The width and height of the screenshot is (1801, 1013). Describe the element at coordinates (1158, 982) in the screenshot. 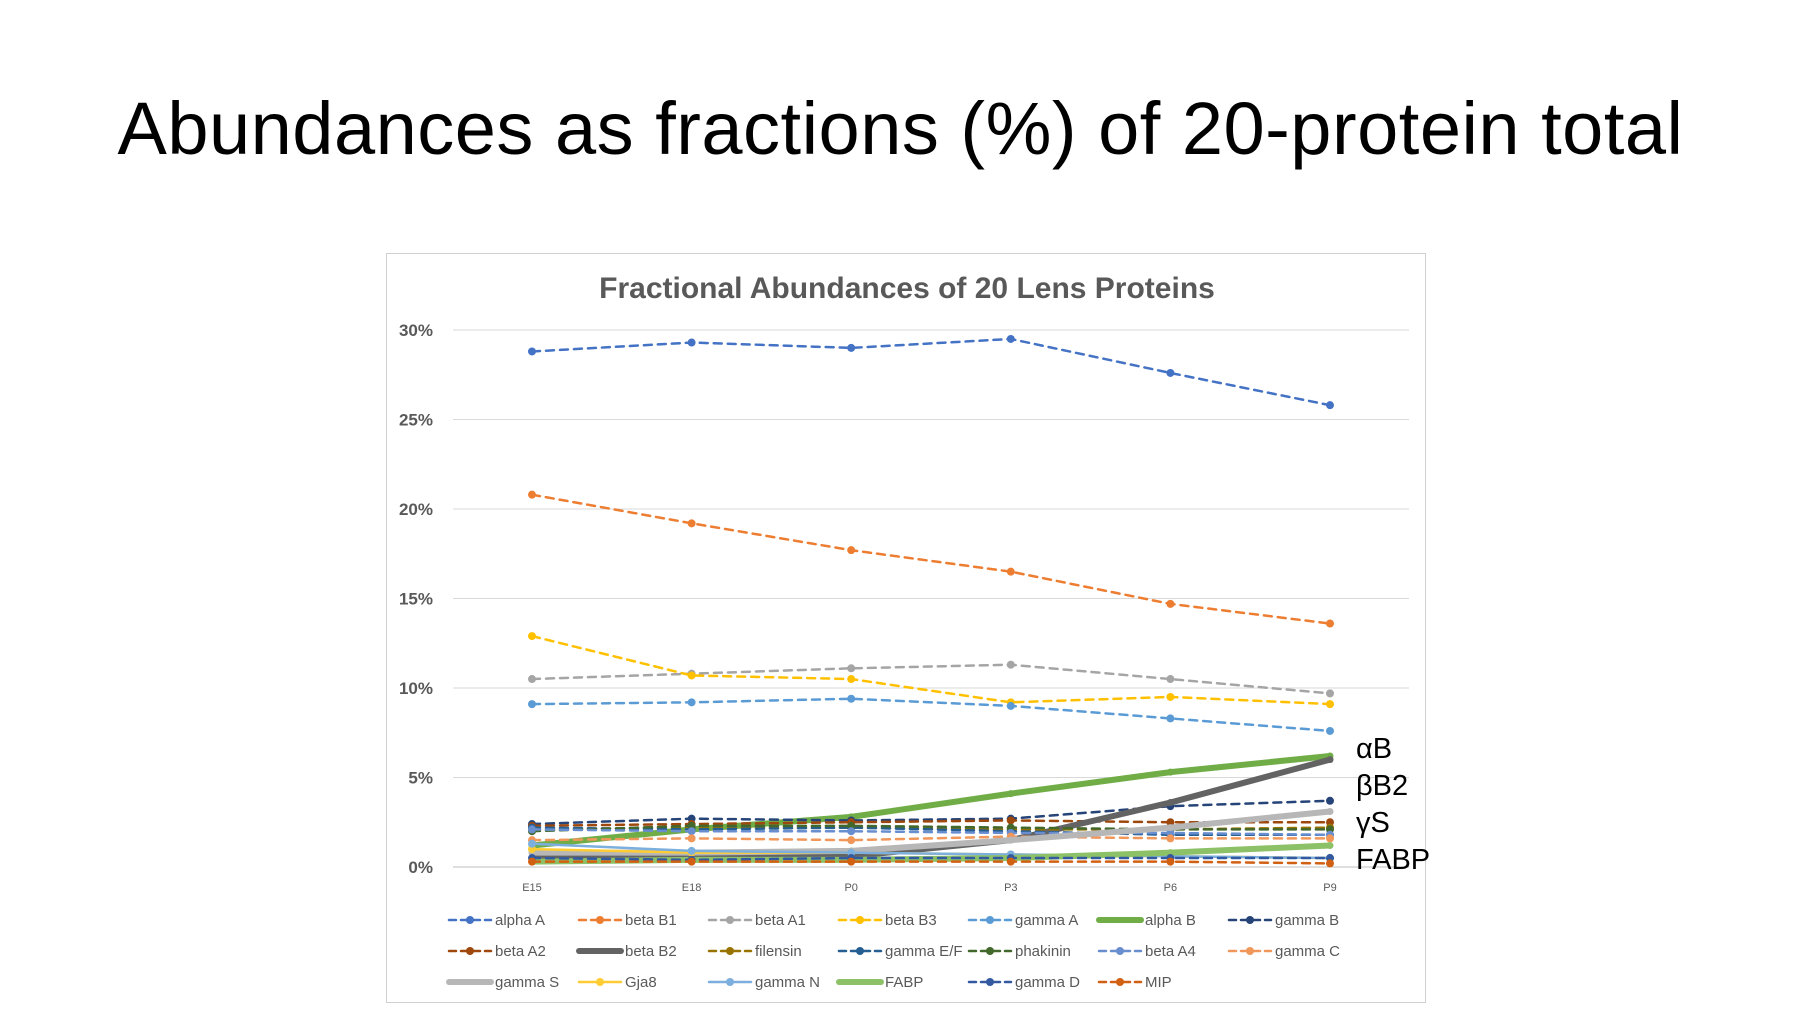

I see `legend-label: MIP` at that location.